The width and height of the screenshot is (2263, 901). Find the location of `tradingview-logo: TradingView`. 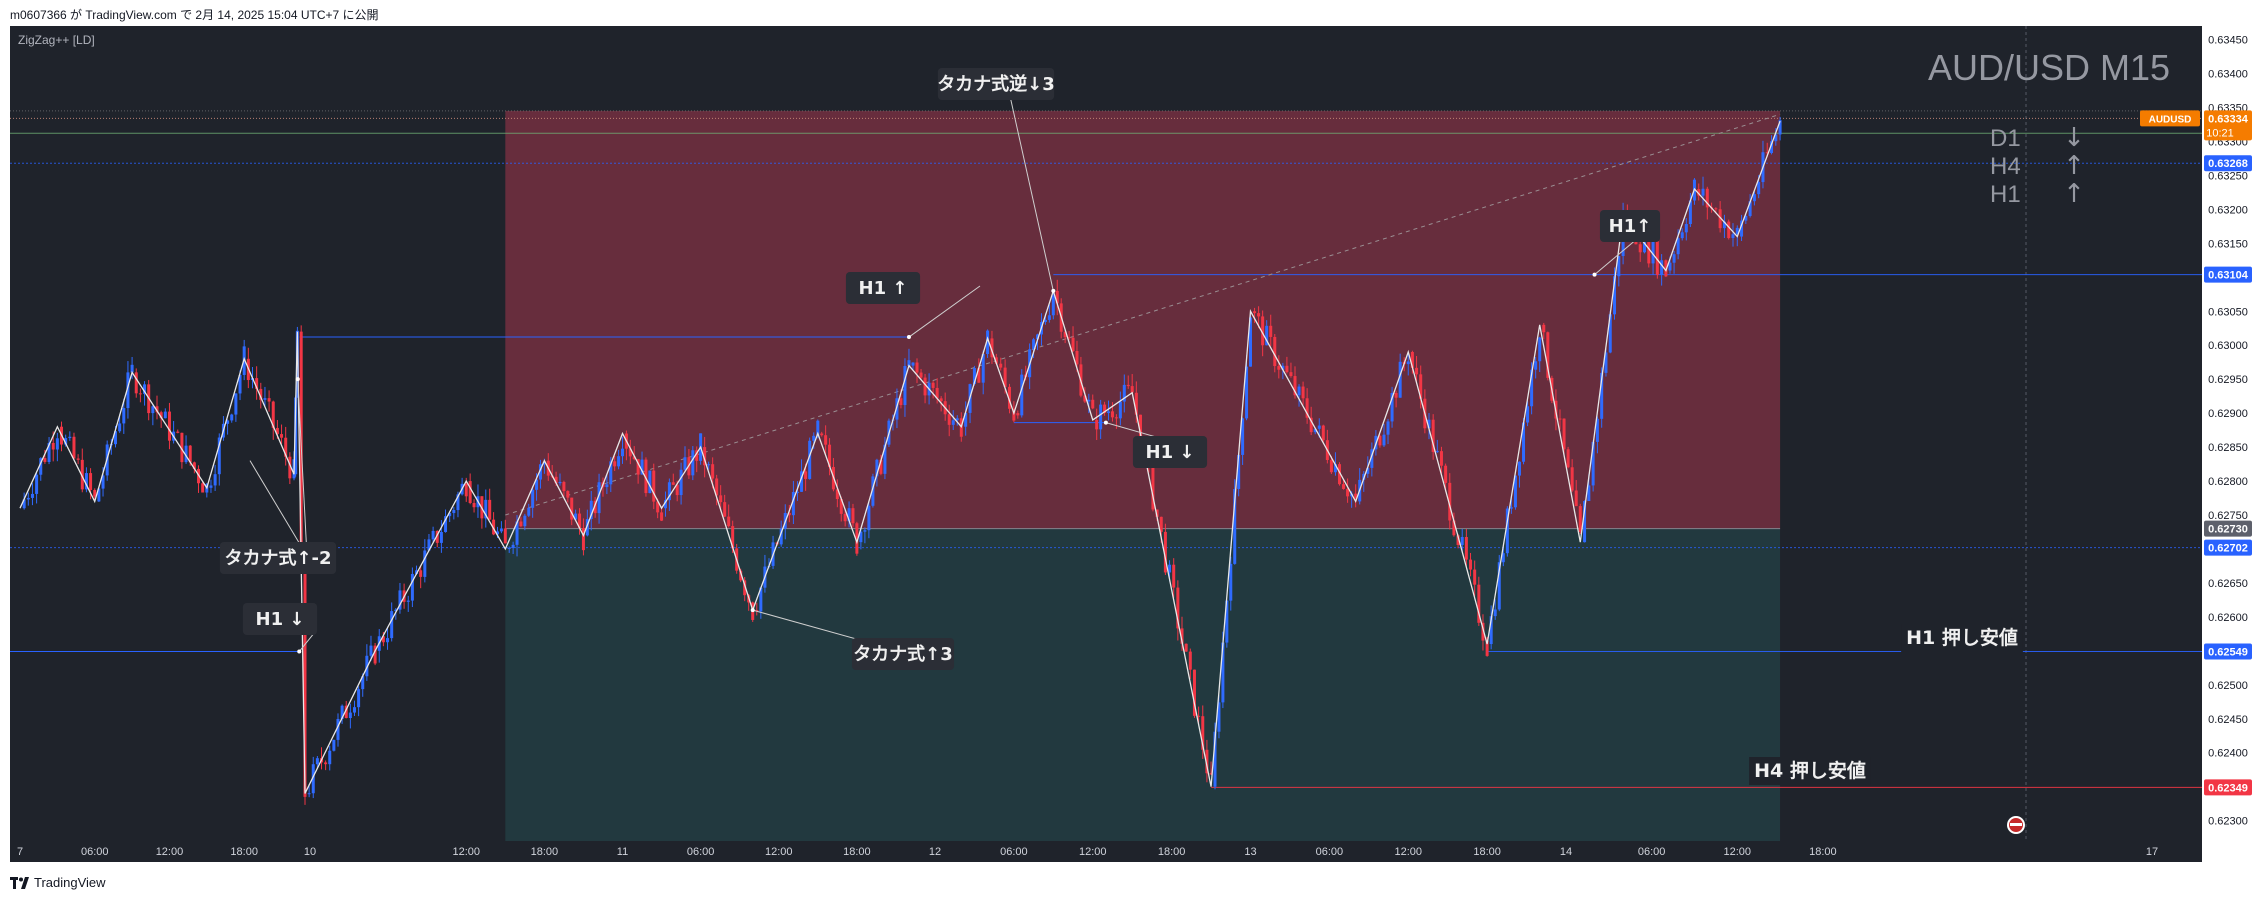

tradingview-logo: TradingView is located at coordinates (58, 882).